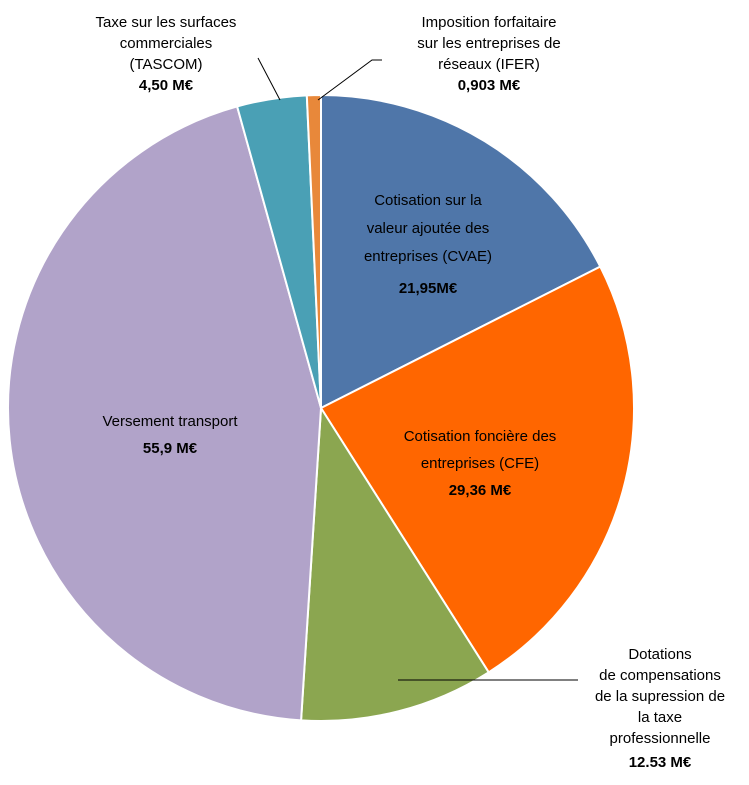 This screenshot has width=749, height=785. Describe the element at coordinates (313, 251) in the screenshot. I see `pie-slice` at that location.